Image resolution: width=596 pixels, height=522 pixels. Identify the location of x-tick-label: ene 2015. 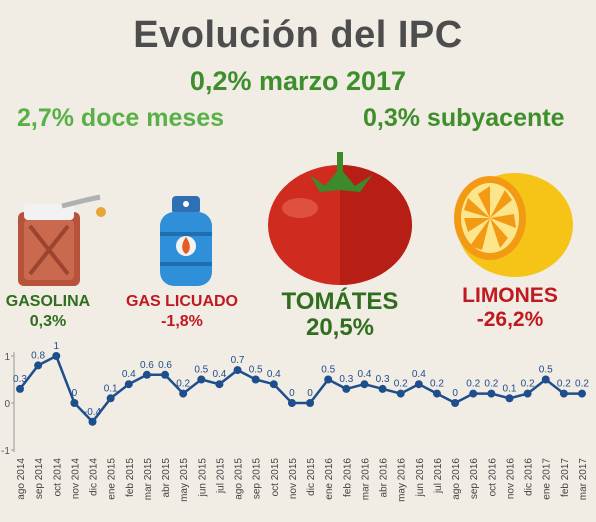
(112, 479).